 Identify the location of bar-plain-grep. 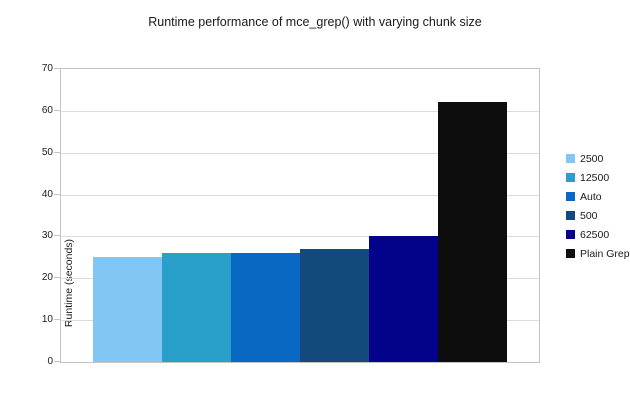
(472, 232).